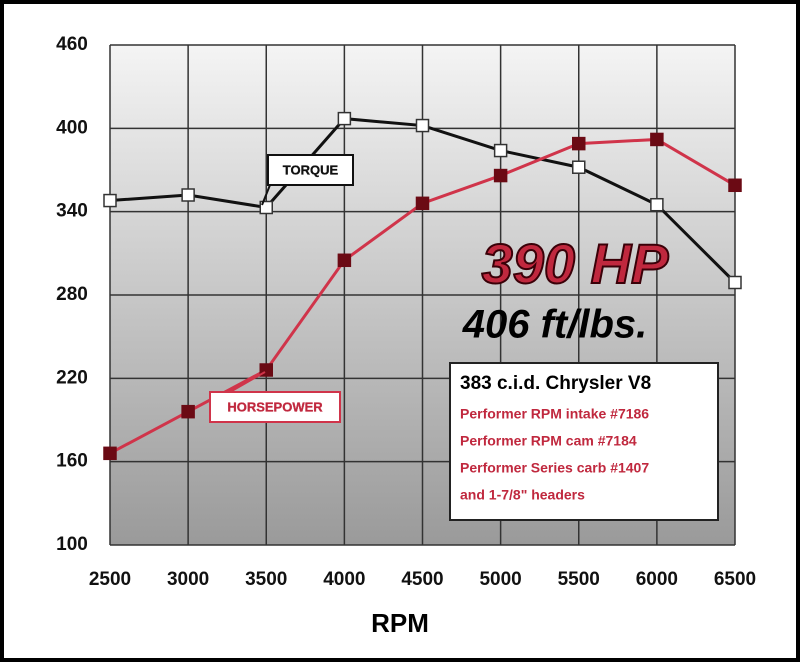  What do you see at coordinates (344, 579) in the screenshot?
I see `x-tick-label: 4000` at bounding box center [344, 579].